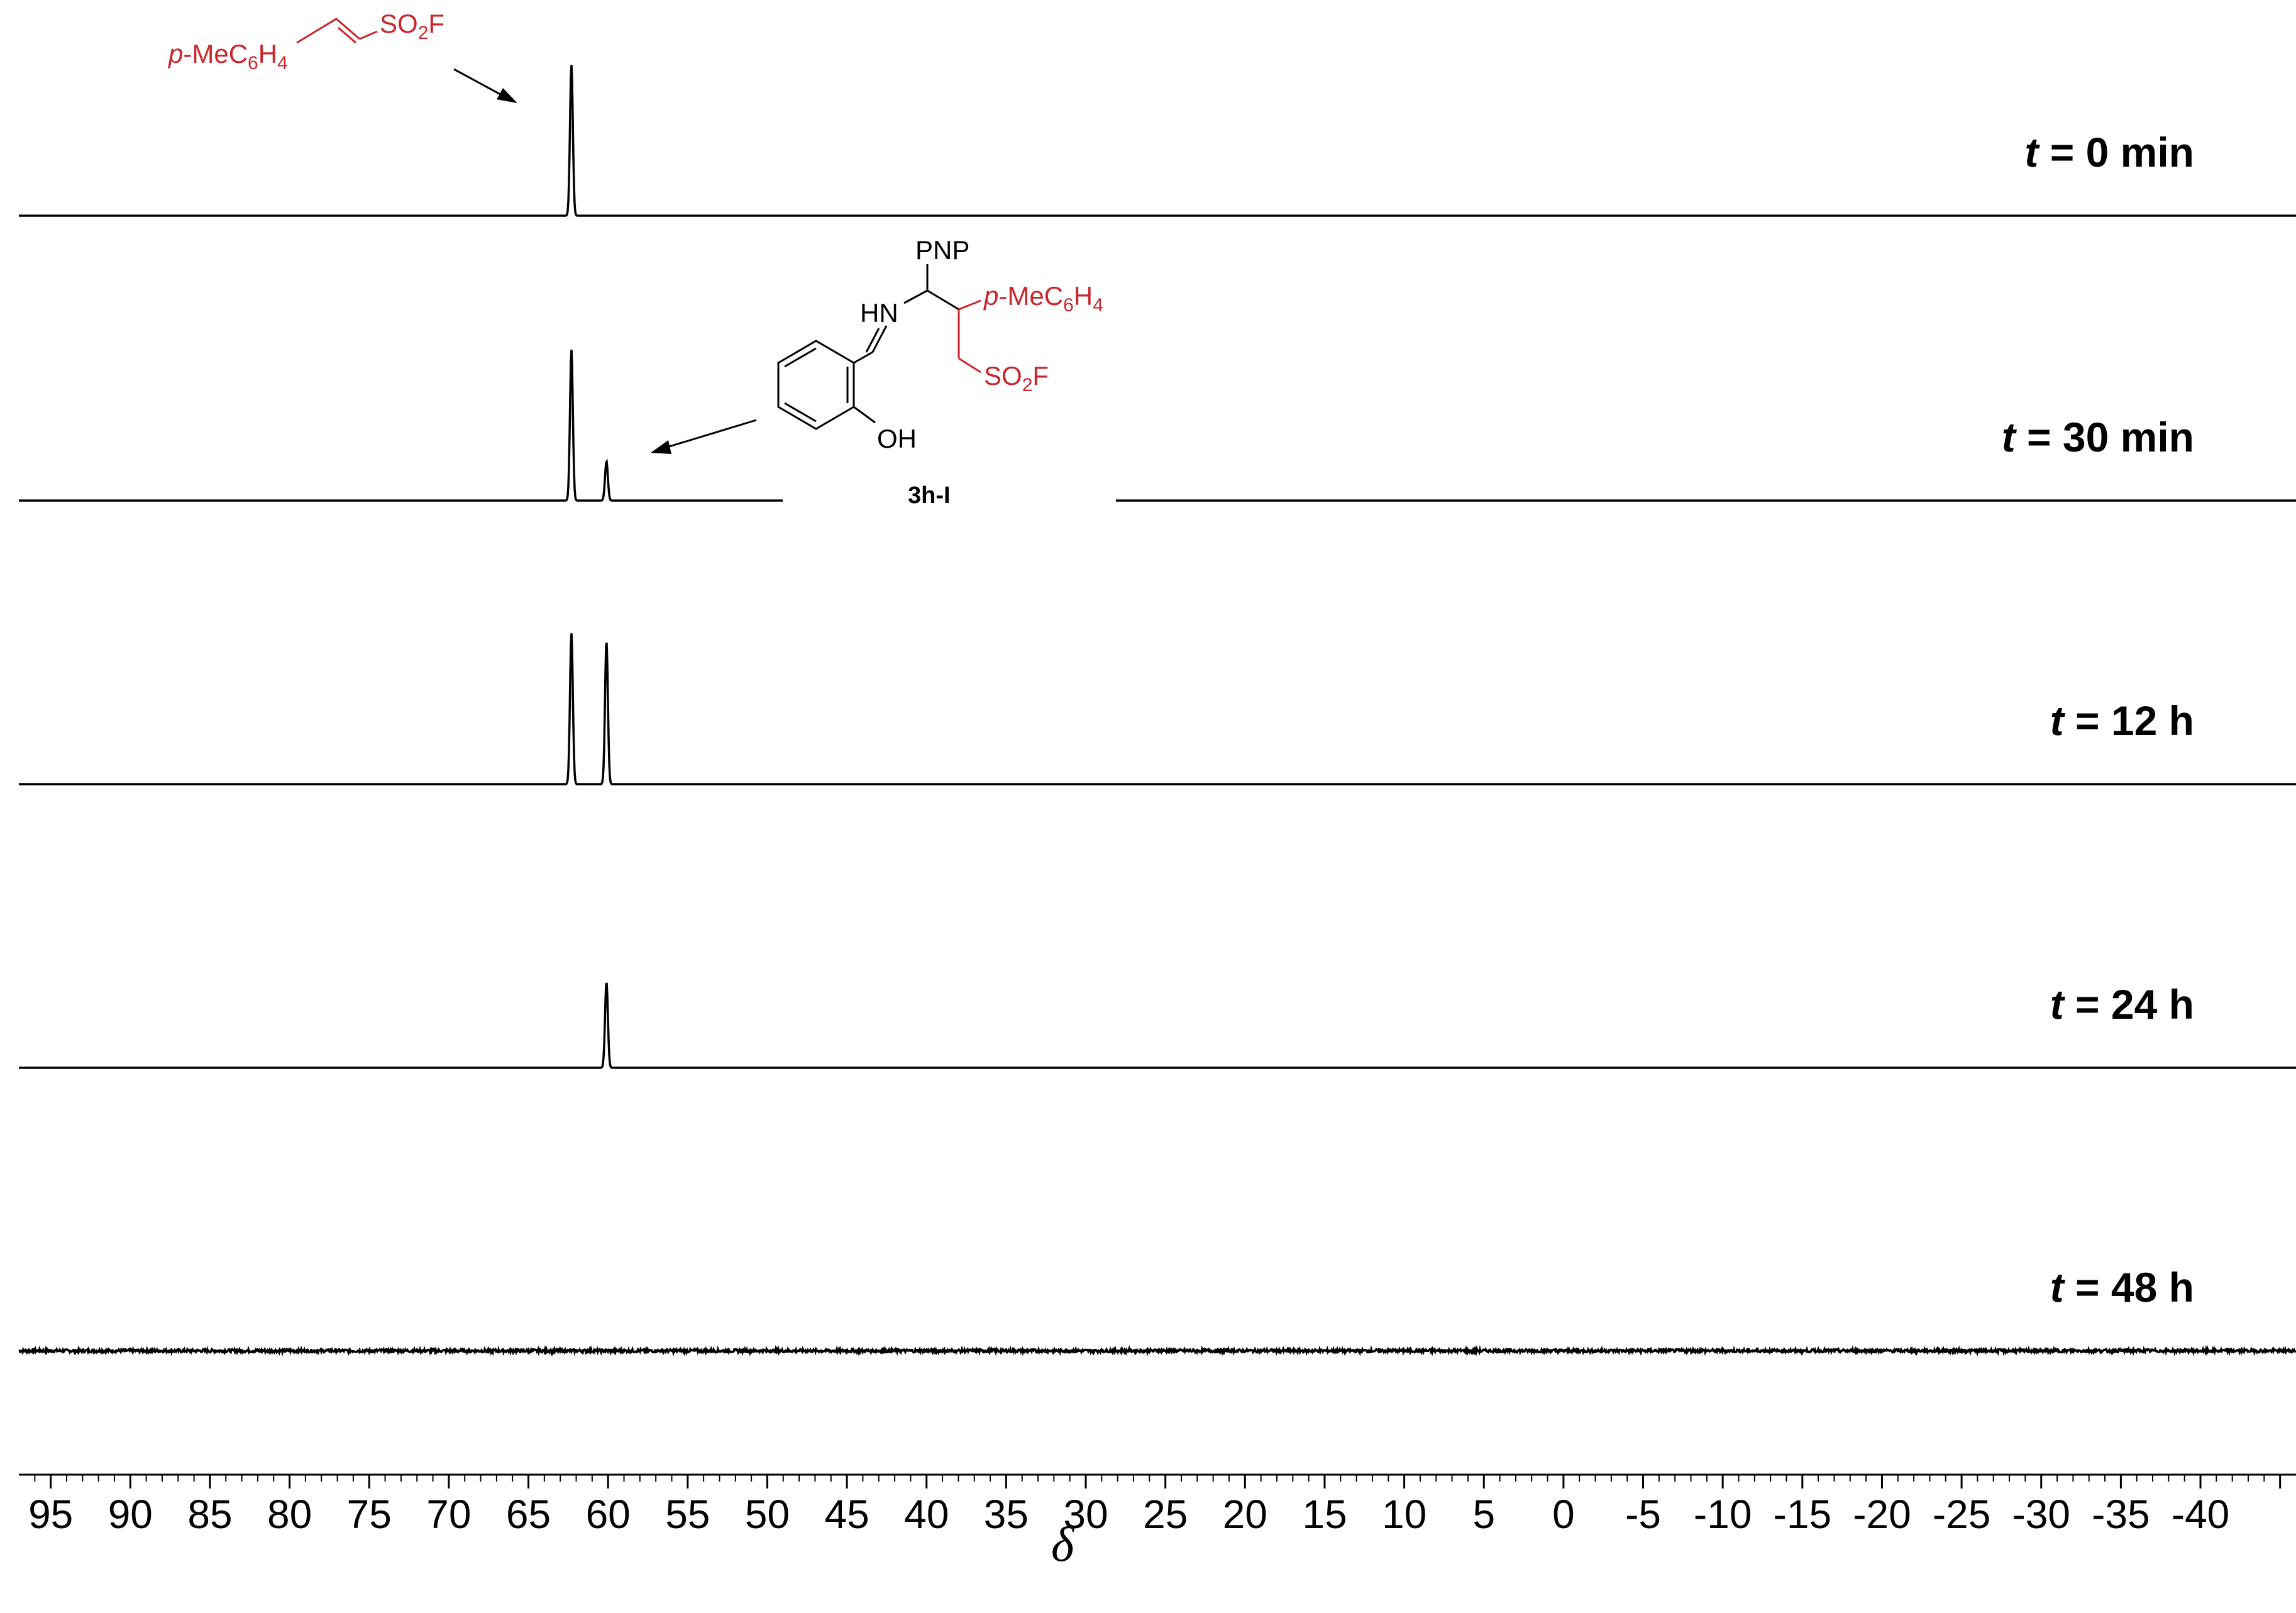 The width and height of the screenshot is (2296, 1613). Describe the element at coordinates (347, 35) in the screenshot. I see `reactant-double-bond` at that location.